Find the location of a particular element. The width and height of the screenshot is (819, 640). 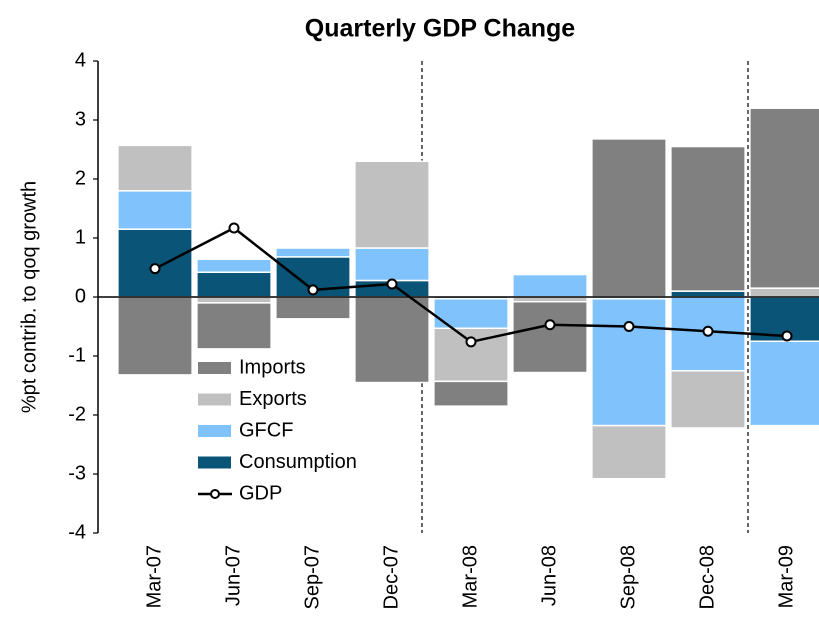

legend-label: GDP is located at coordinates (260, 493).